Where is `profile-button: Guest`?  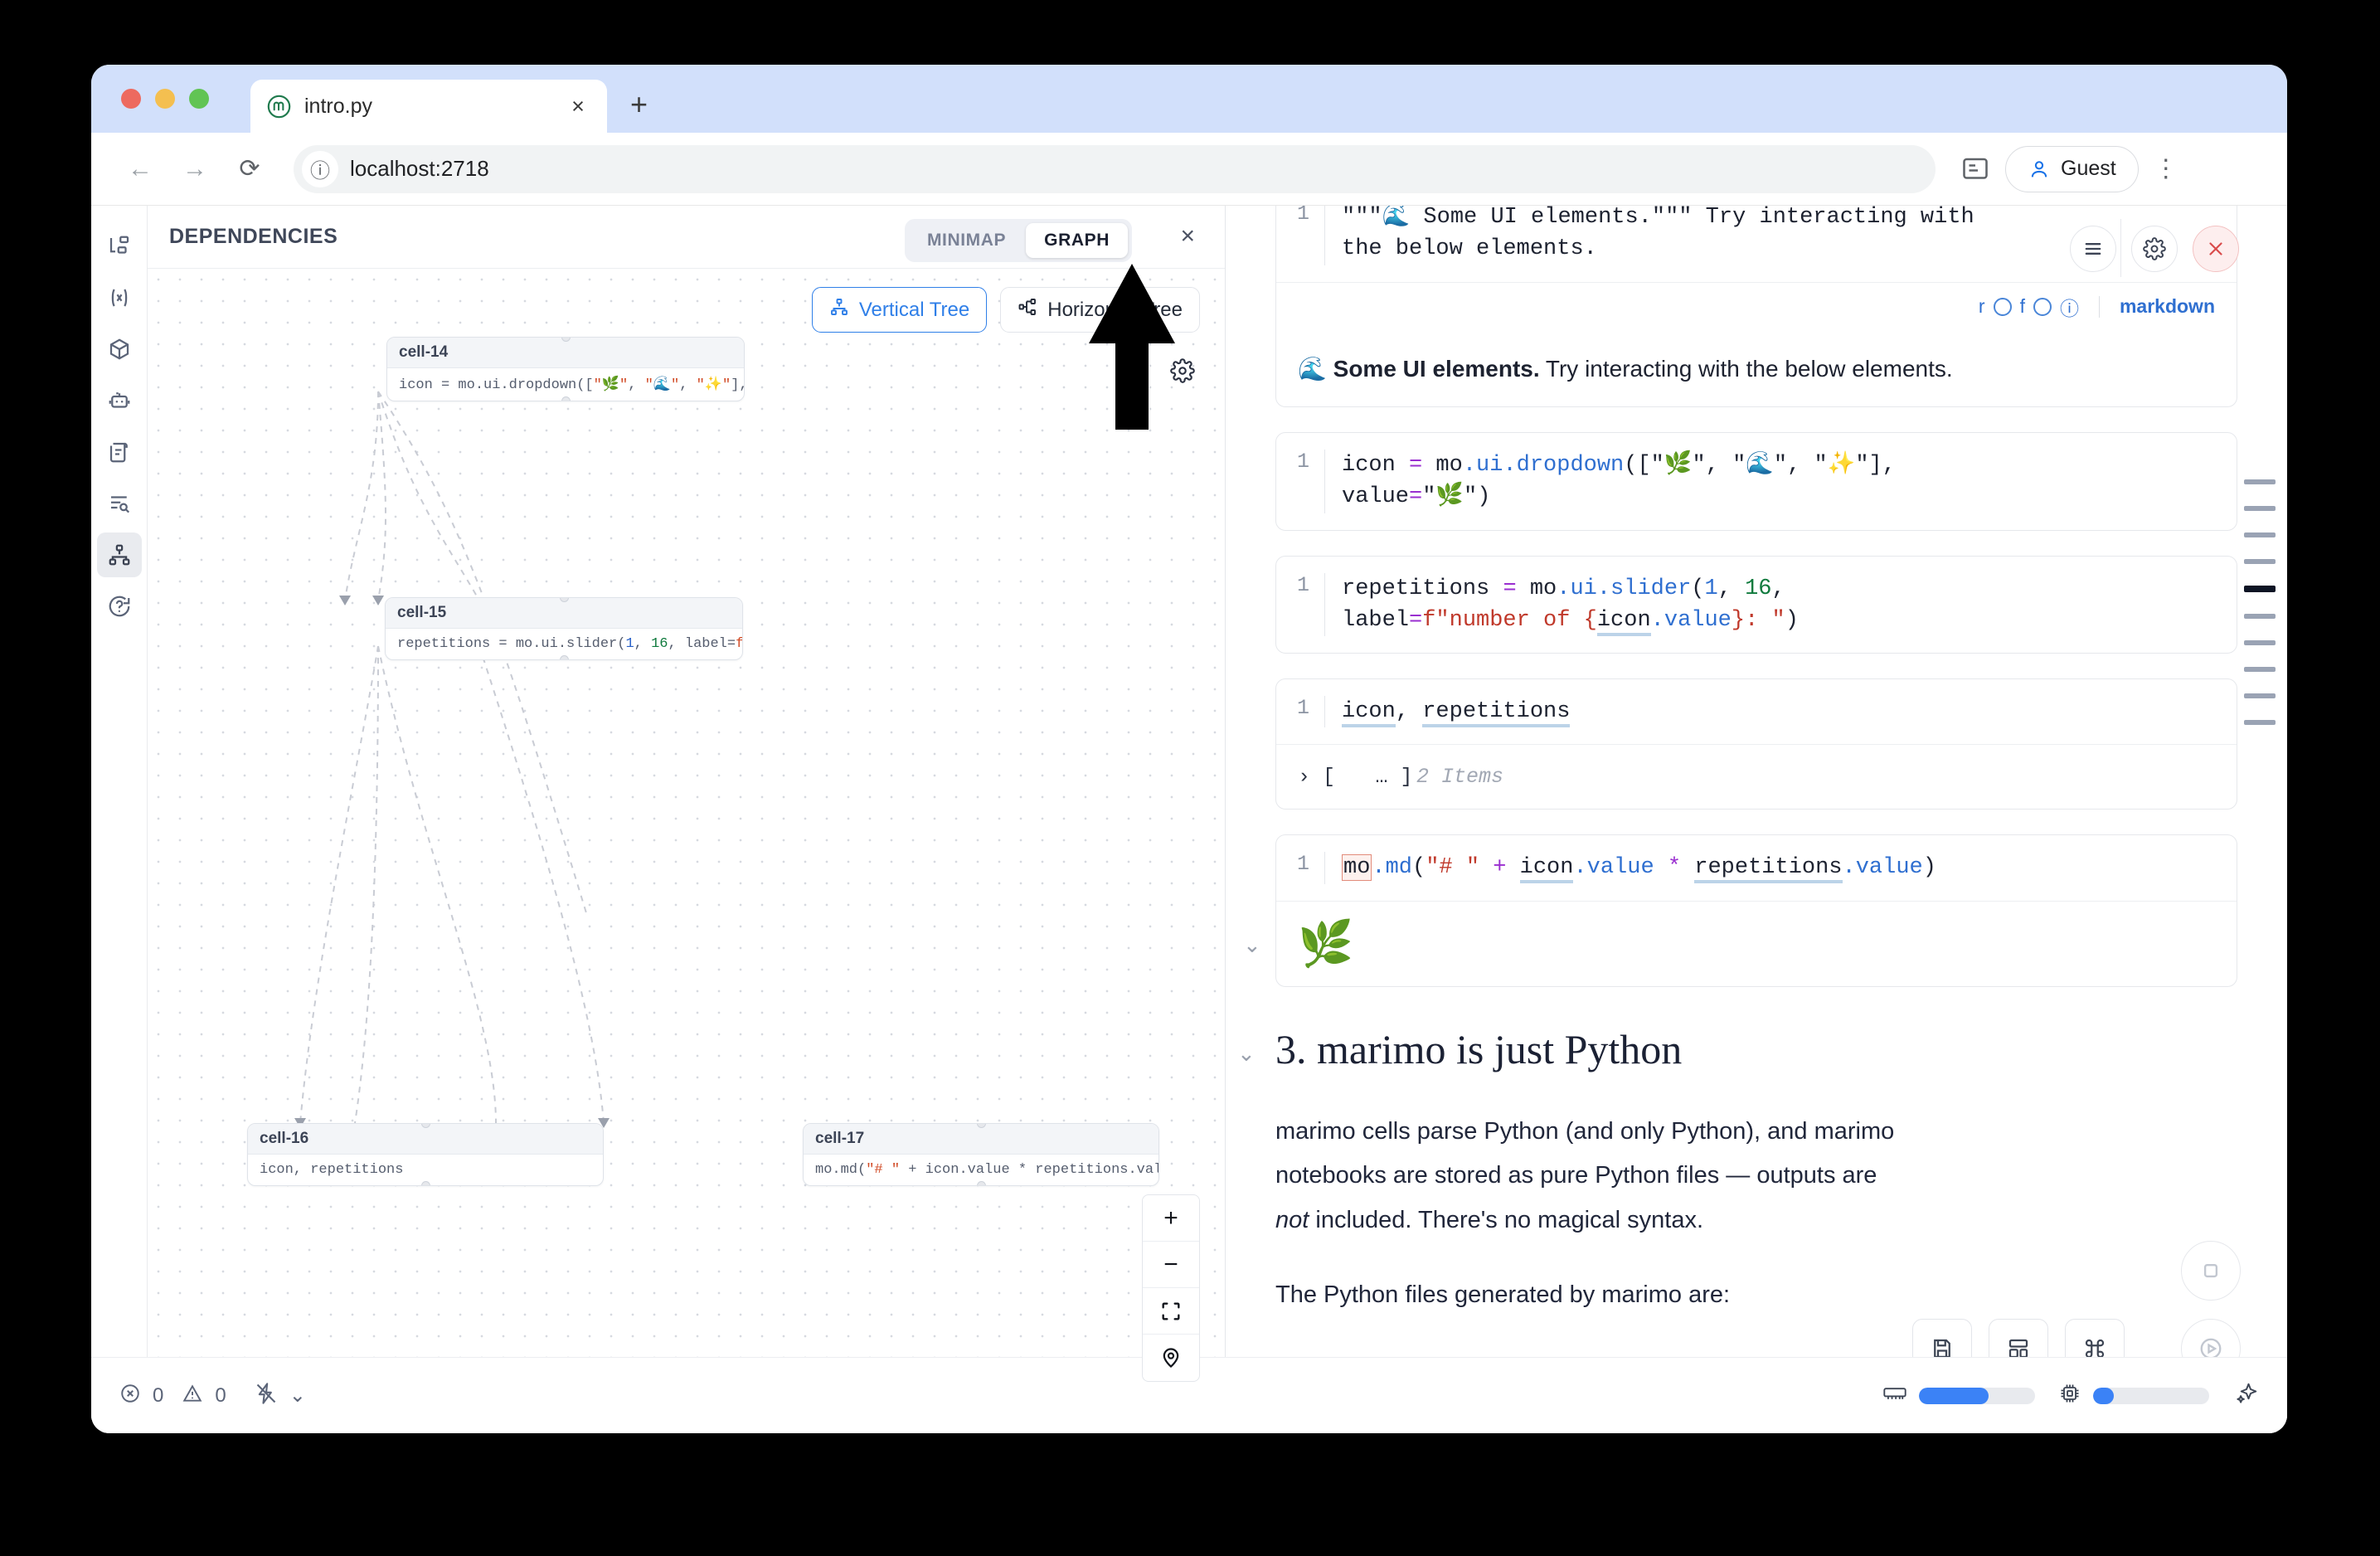
profile-button: Guest is located at coordinates (2072, 168).